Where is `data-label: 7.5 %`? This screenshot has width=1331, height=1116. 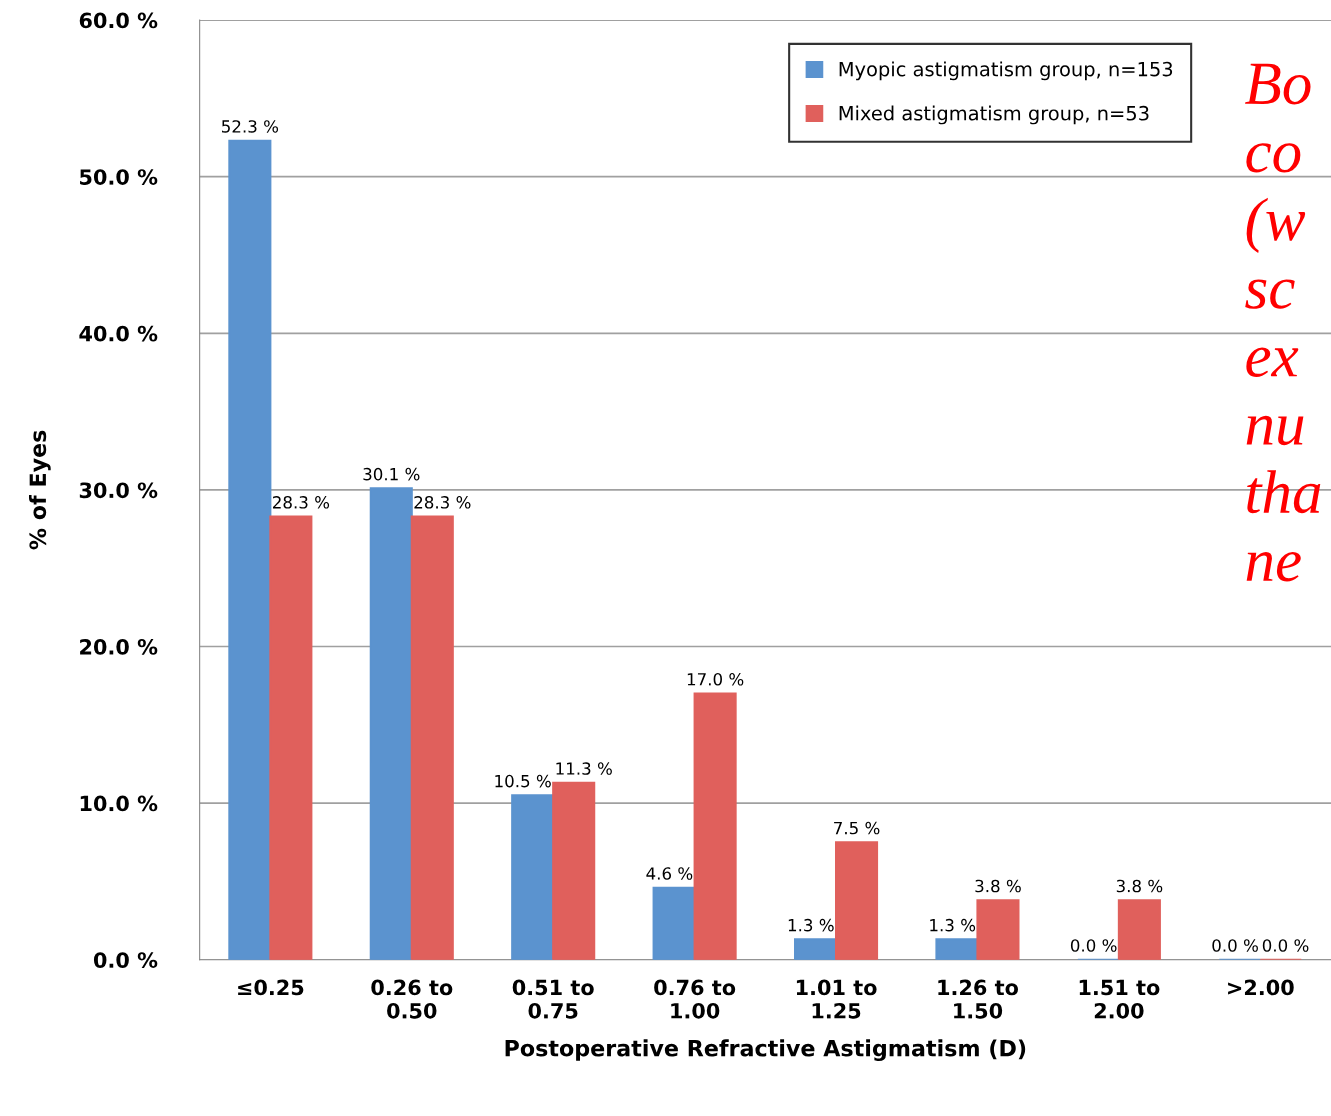 data-label: 7.5 % is located at coordinates (857, 828).